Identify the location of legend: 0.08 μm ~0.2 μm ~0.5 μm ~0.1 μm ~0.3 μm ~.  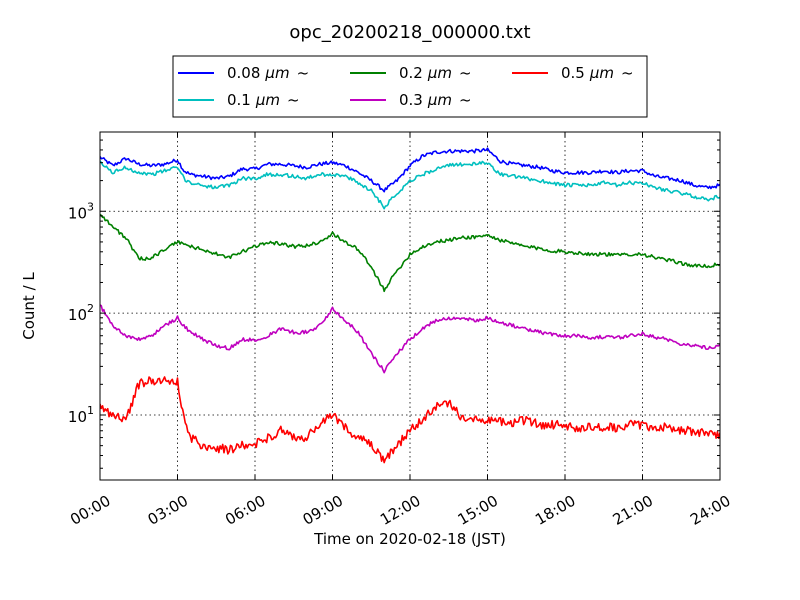
(410, 86).